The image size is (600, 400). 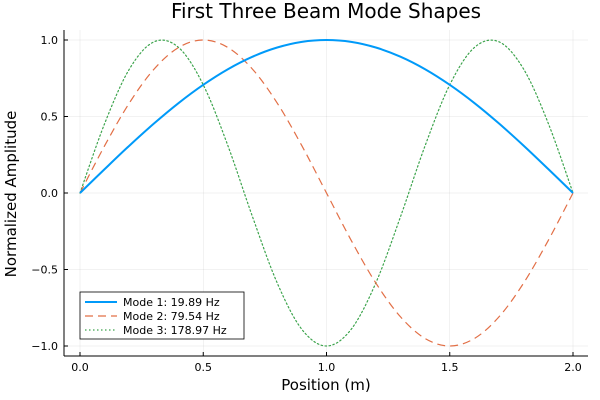 I want to click on y-tick-label: 0.0, so click(x=50, y=193).